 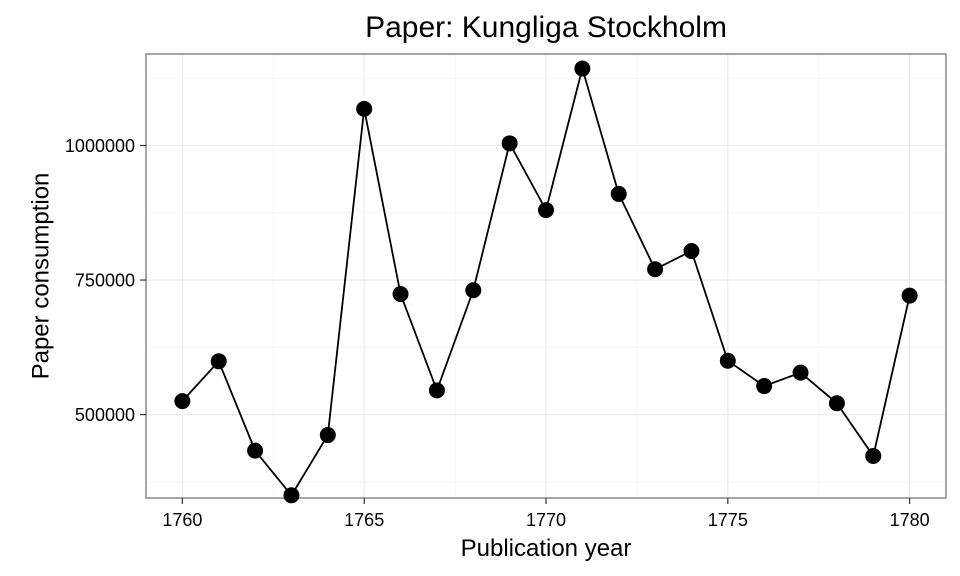 What do you see at coordinates (100, 146) in the screenshot?
I see `y-tick-label: 1000000` at bounding box center [100, 146].